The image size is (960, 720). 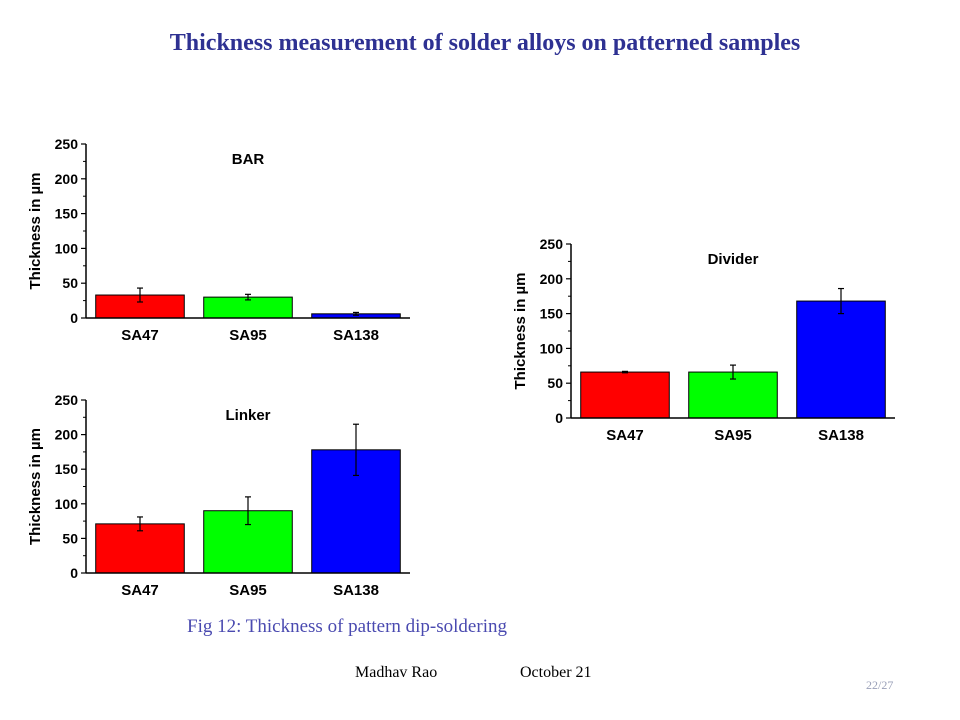 What do you see at coordinates (625, 395) in the screenshot?
I see `bar-sa47` at bounding box center [625, 395].